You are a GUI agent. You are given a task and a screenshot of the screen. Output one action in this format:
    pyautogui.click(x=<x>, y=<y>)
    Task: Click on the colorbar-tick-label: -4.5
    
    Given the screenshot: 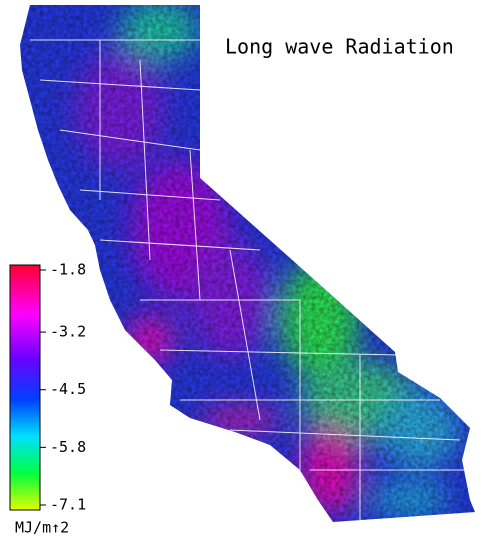 What is the action you would take?
    pyautogui.click(x=68, y=389)
    